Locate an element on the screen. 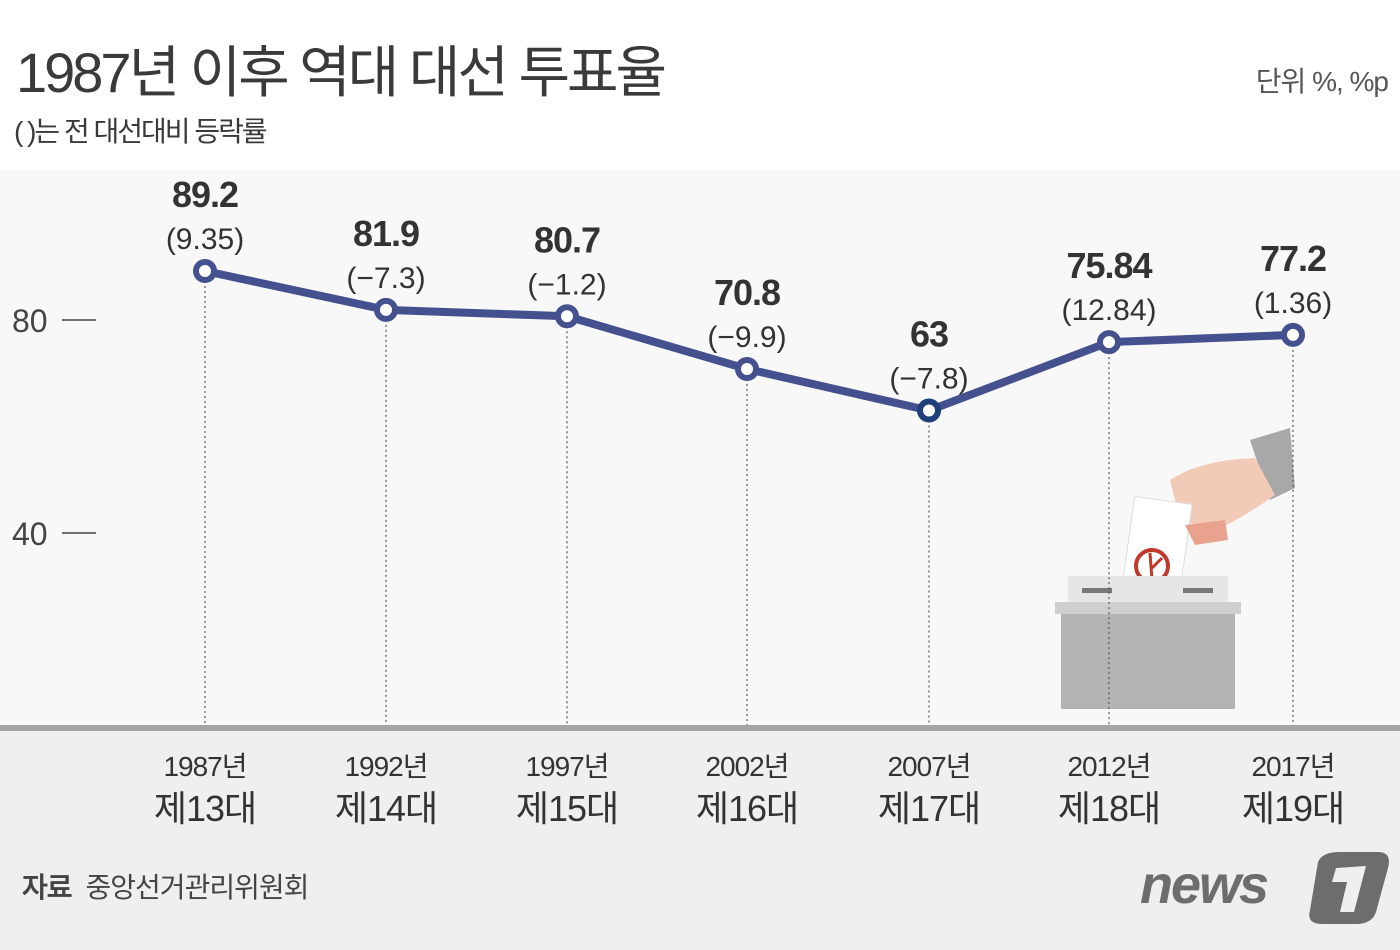 Image resolution: width=1400 pixels, height=950 pixels. x-tick-sublabel: 제16대 is located at coordinates (747, 808).